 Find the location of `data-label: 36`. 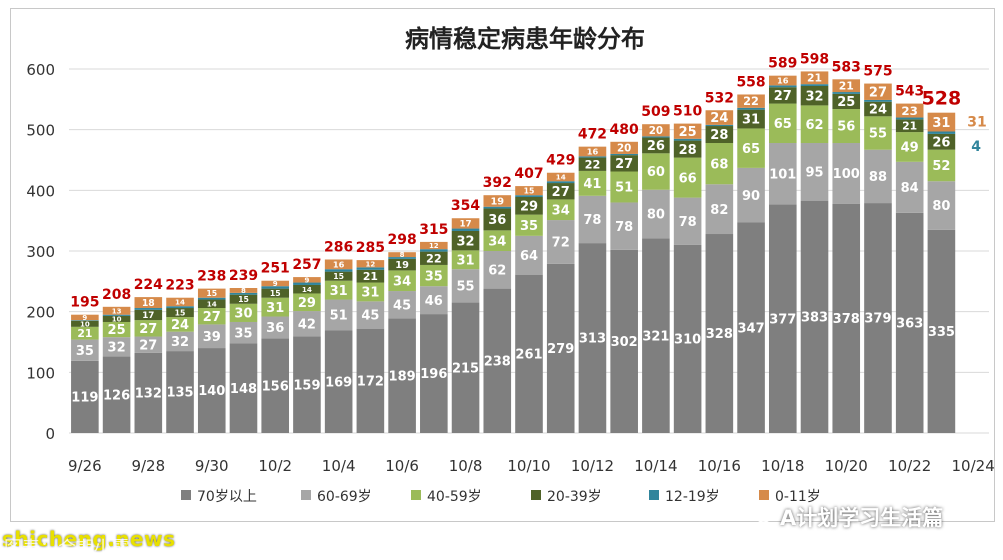

data-label: 36 is located at coordinates (275, 328).